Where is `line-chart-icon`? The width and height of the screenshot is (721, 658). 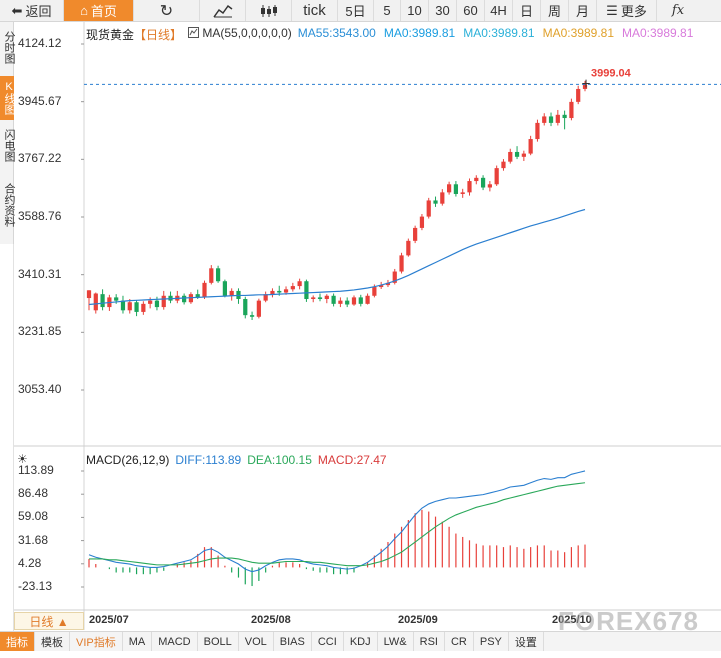 line-chart-icon is located at coordinates (222, 10).